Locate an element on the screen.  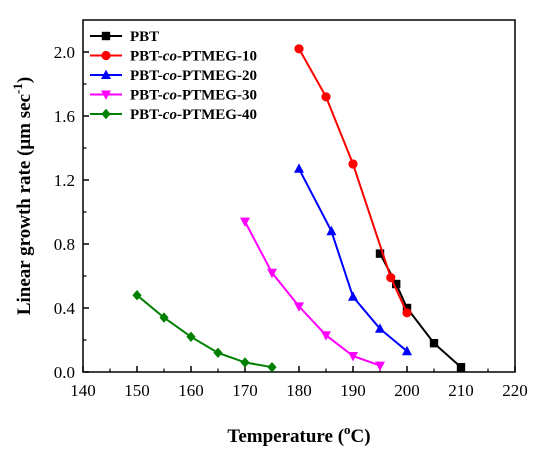
x-tick-label: 190 is located at coordinates (353, 390).